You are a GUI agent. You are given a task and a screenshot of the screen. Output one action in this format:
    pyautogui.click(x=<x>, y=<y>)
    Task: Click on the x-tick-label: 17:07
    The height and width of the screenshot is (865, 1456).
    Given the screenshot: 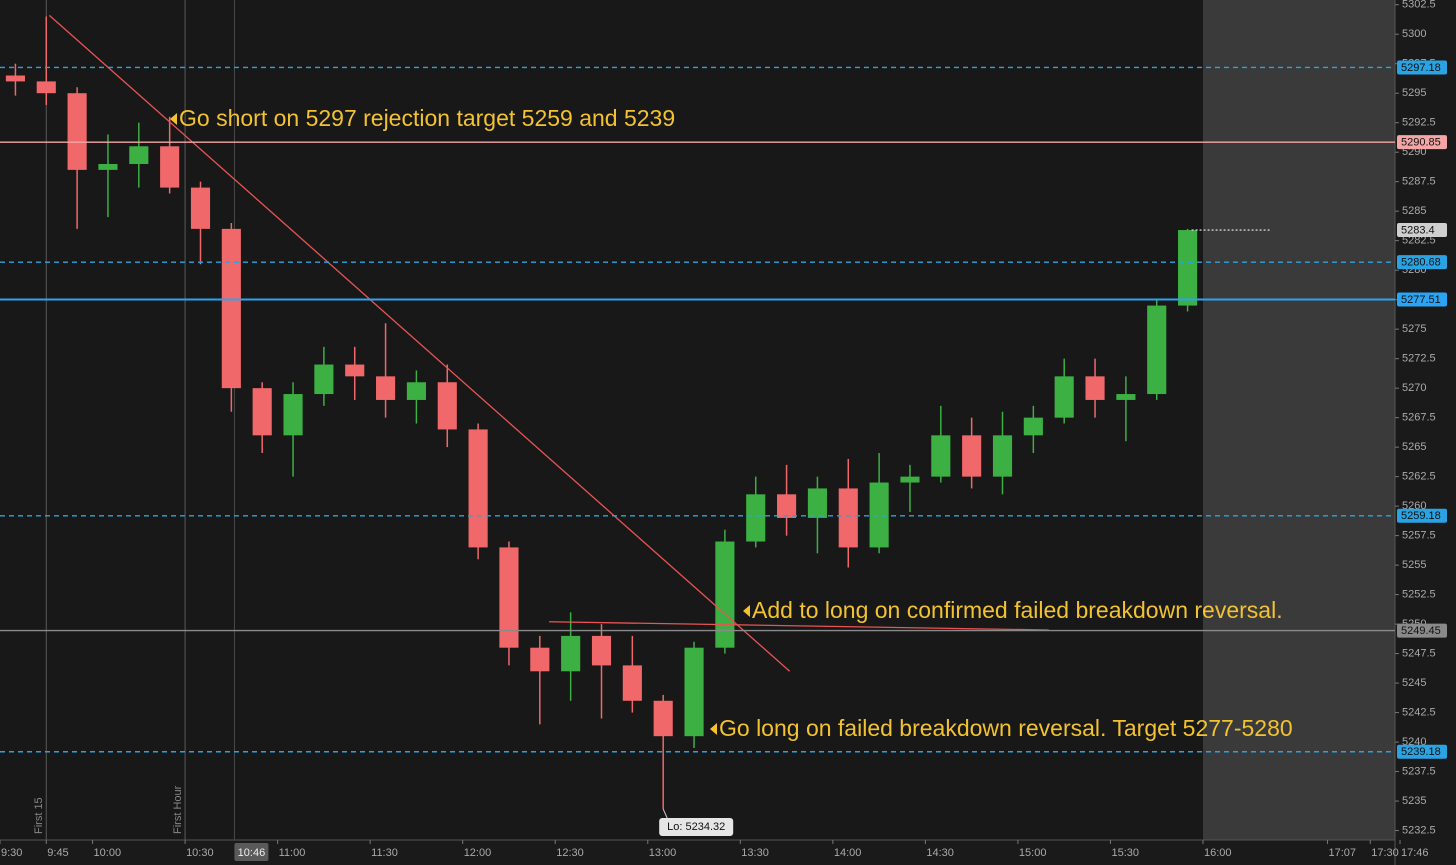 What is the action you would take?
    pyautogui.click(x=1343, y=853)
    